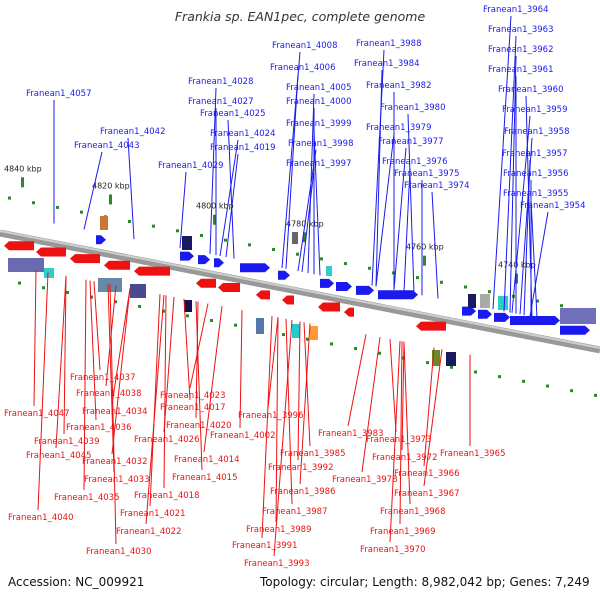  What do you see at coordinates (192, 408) in the screenshot?
I see `reverse-gene-label: Franean1_4017` at bounding box center [192, 408].